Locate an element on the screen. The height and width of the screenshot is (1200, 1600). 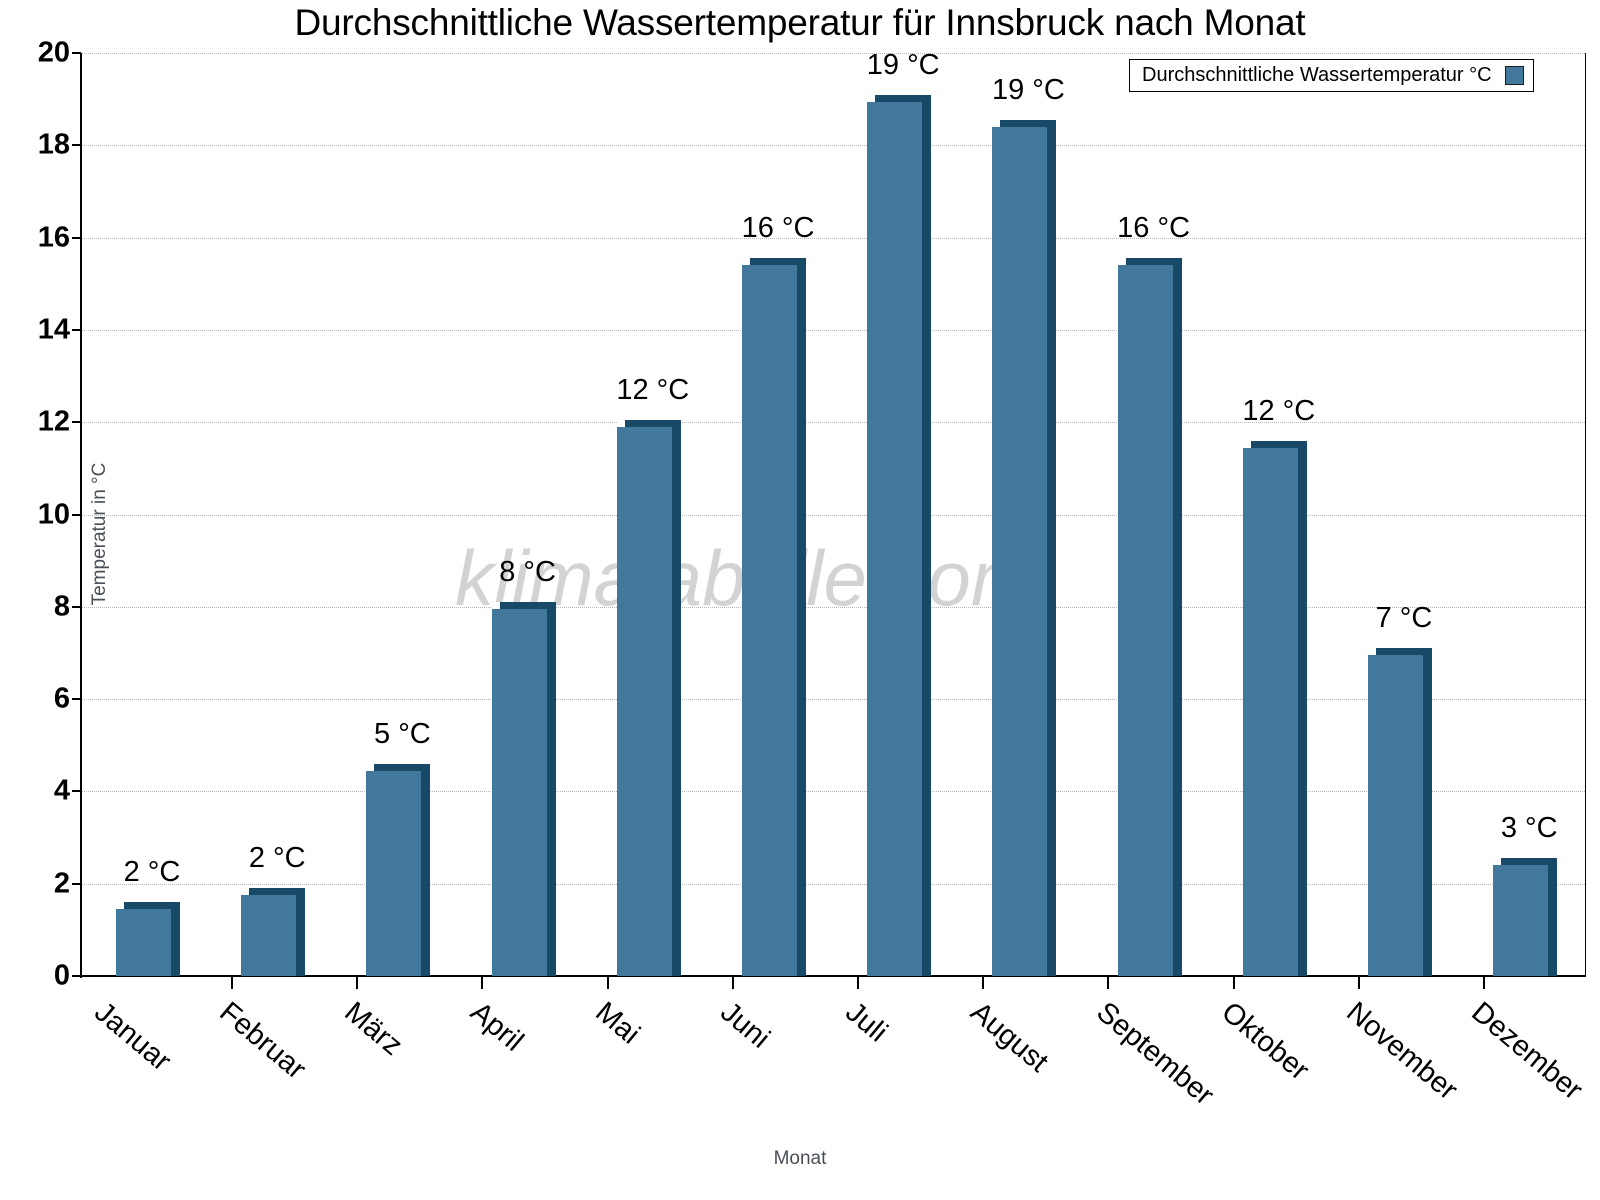
x-tick-label: Februar is located at coordinates (262, 1041).